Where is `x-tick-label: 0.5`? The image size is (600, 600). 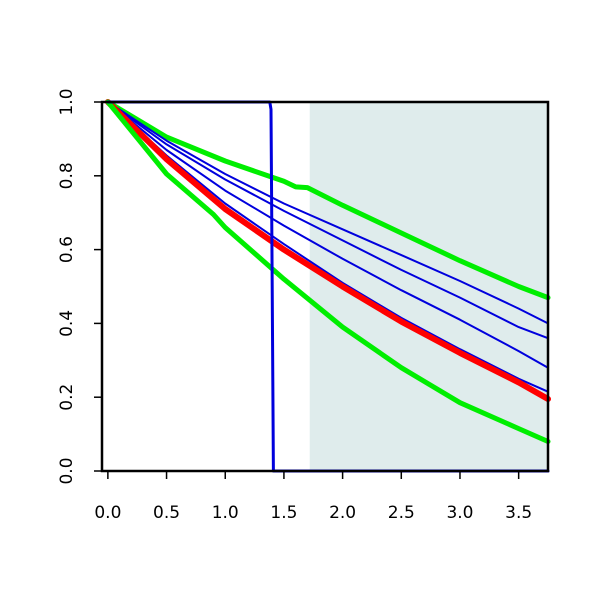 x-tick-label: 0.5 is located at coordinates (166, 513).